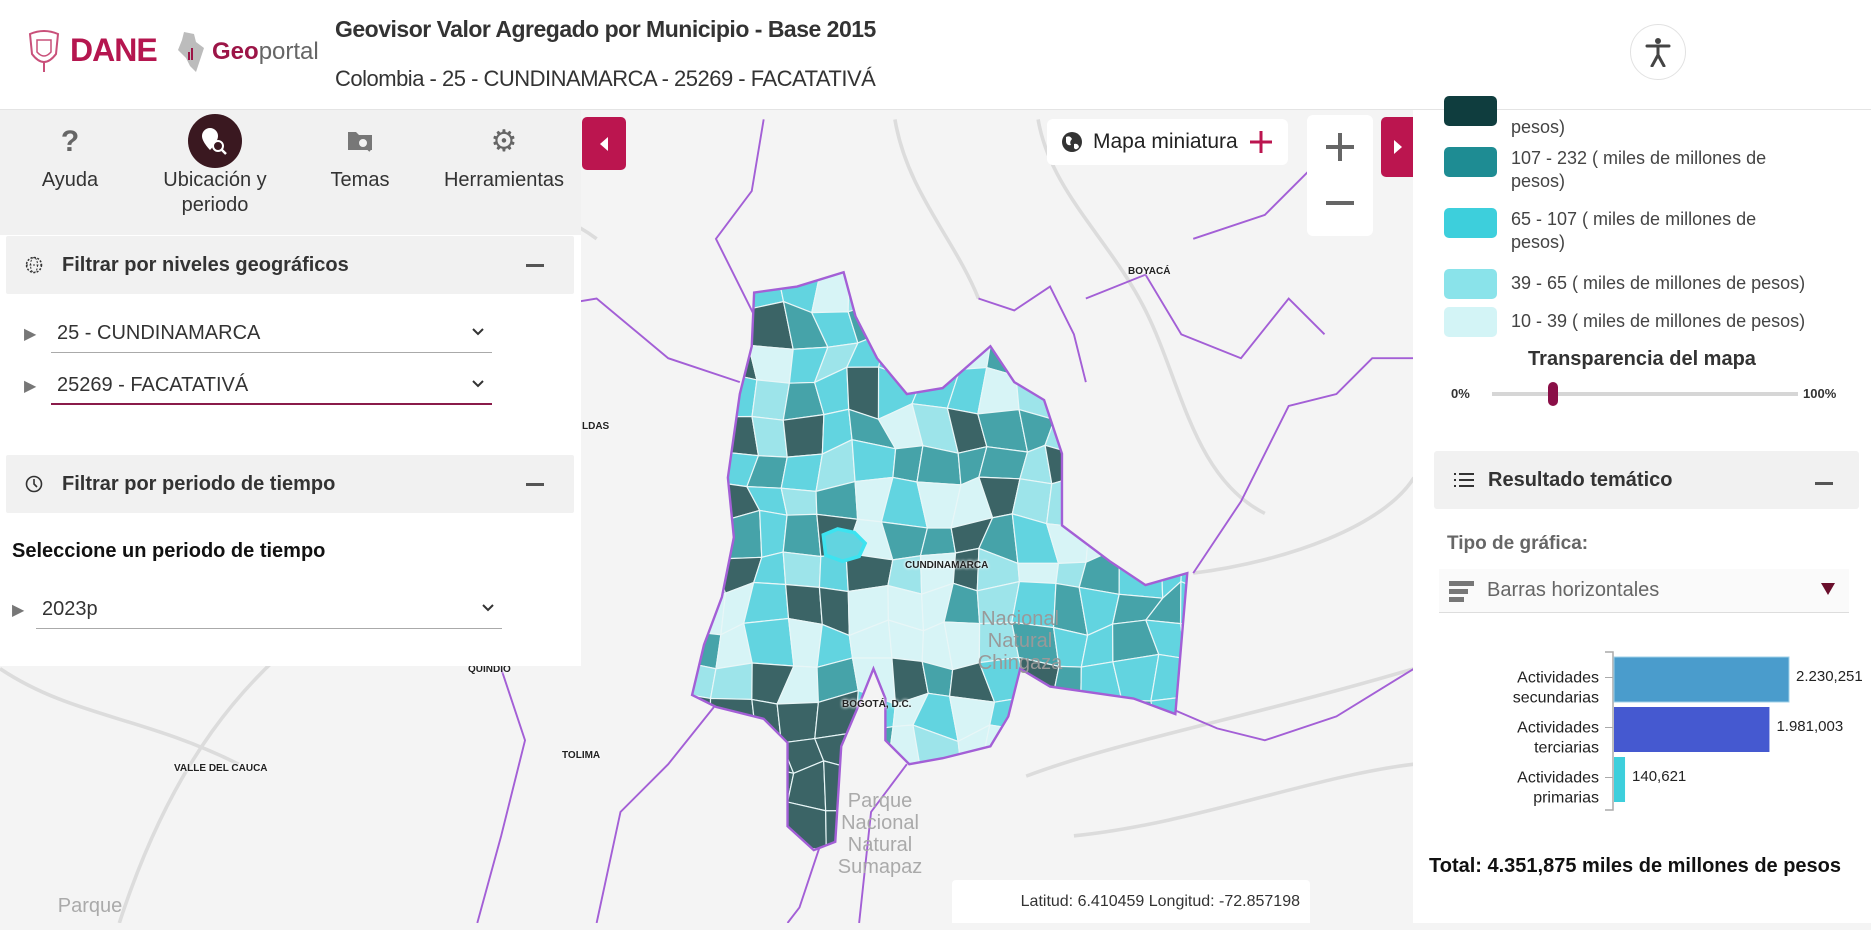 The height and width of the screenshot is (930, 1871). Describe the element at coordinates (247, 52) in the screenshot. I see `geoportal-logo: Geoportal` at that location.